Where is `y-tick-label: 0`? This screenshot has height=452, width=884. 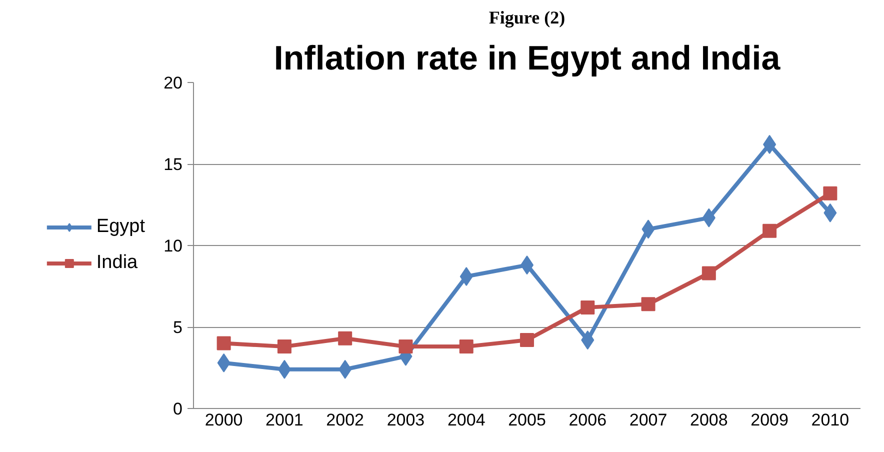
y-tick-label: 0 is located at coordinates (178, 409).